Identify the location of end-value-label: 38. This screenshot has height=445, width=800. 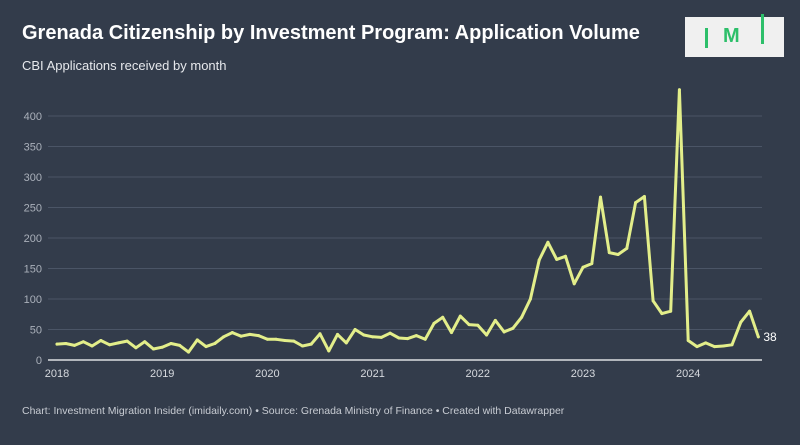
(770, 337).